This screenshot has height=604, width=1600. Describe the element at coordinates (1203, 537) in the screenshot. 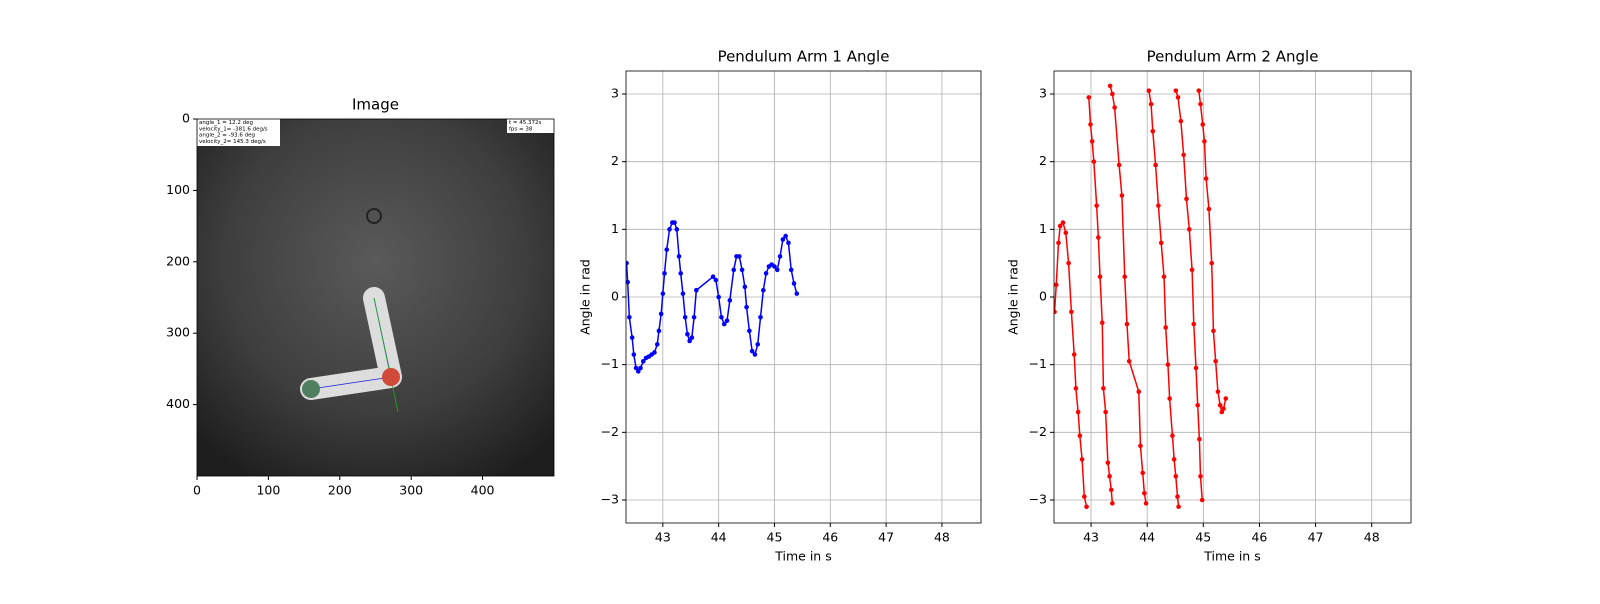

I see `x-tick-label: 45` at that location.